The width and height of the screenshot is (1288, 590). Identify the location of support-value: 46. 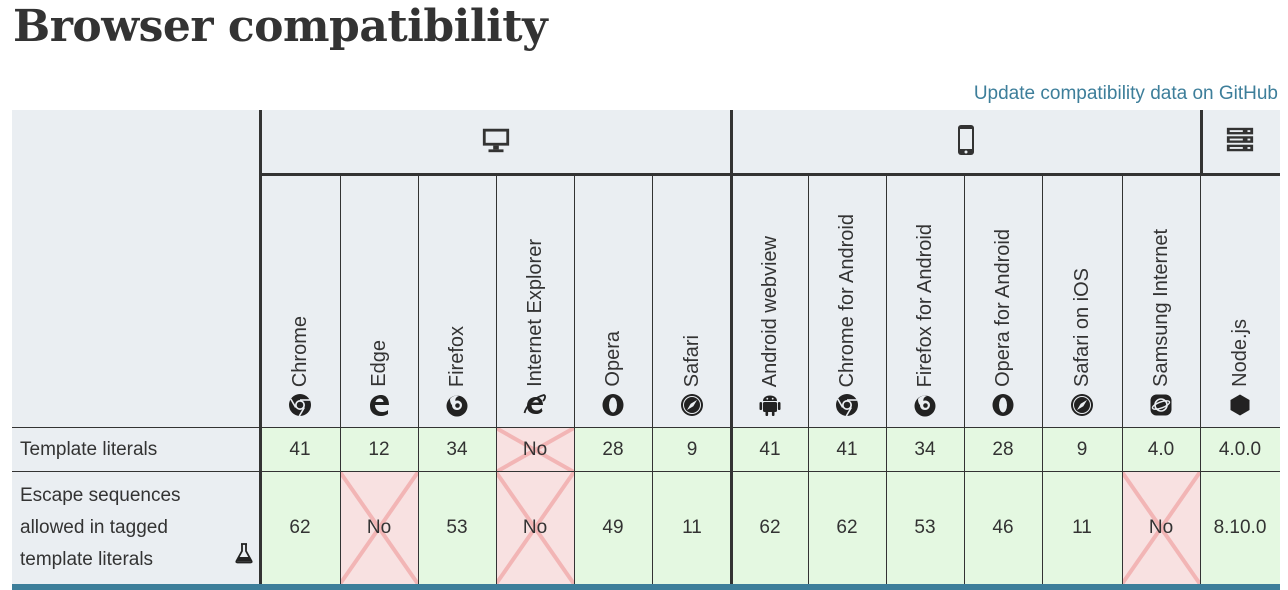
(1003, 527).